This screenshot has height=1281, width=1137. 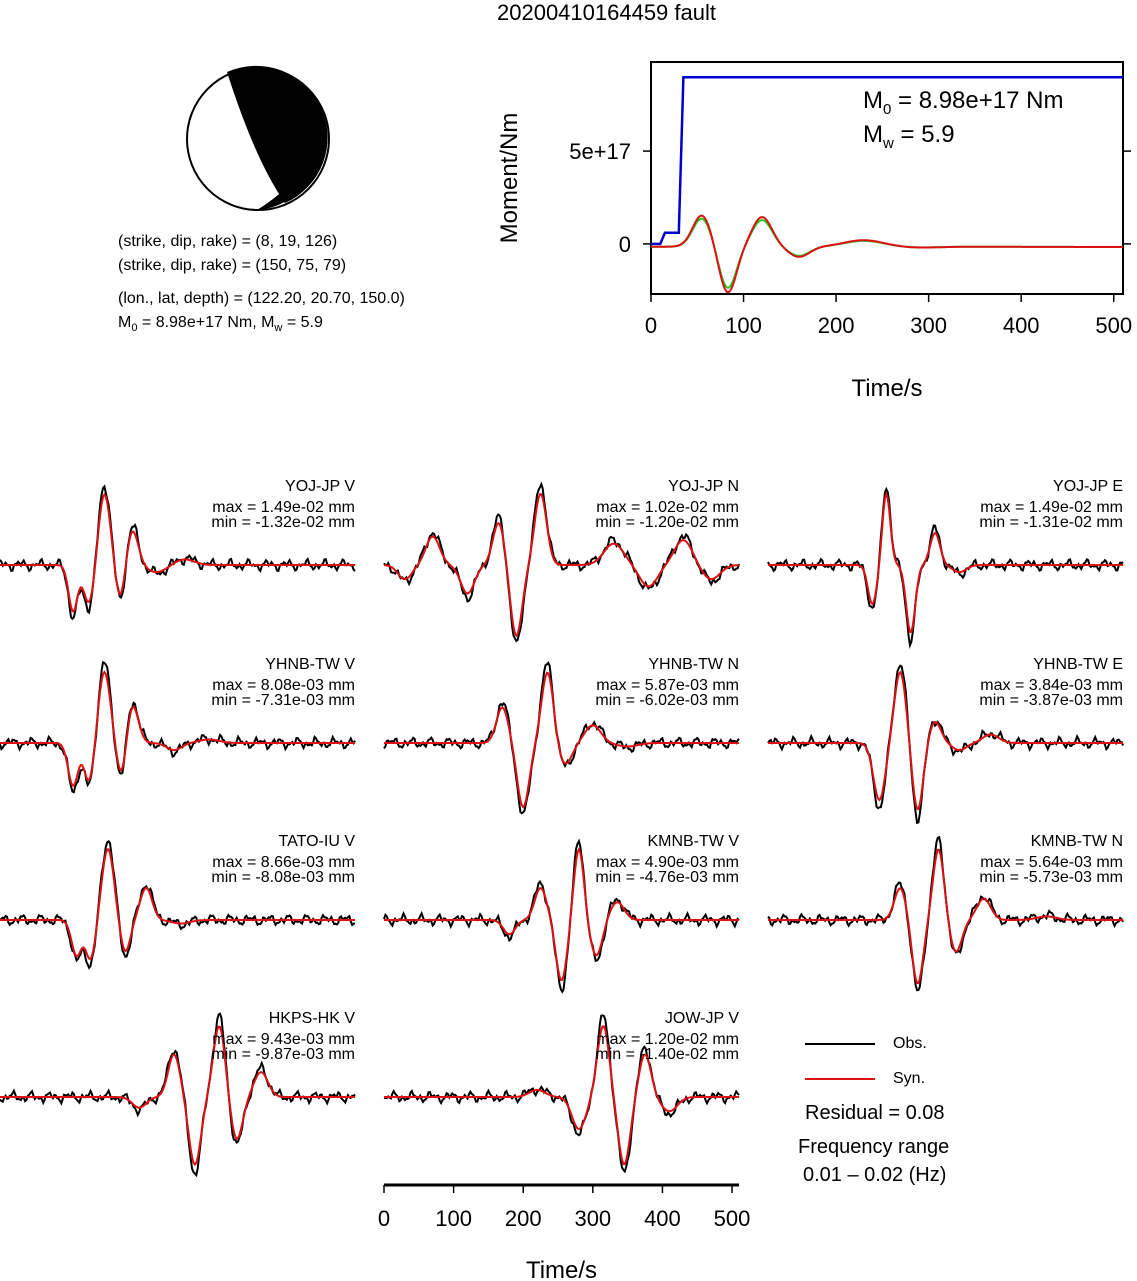 What do you see at coordinates (874, 1147) in the screenshot?
I see `frequency-label: Frequency range` at bounding box center [874, 1147].